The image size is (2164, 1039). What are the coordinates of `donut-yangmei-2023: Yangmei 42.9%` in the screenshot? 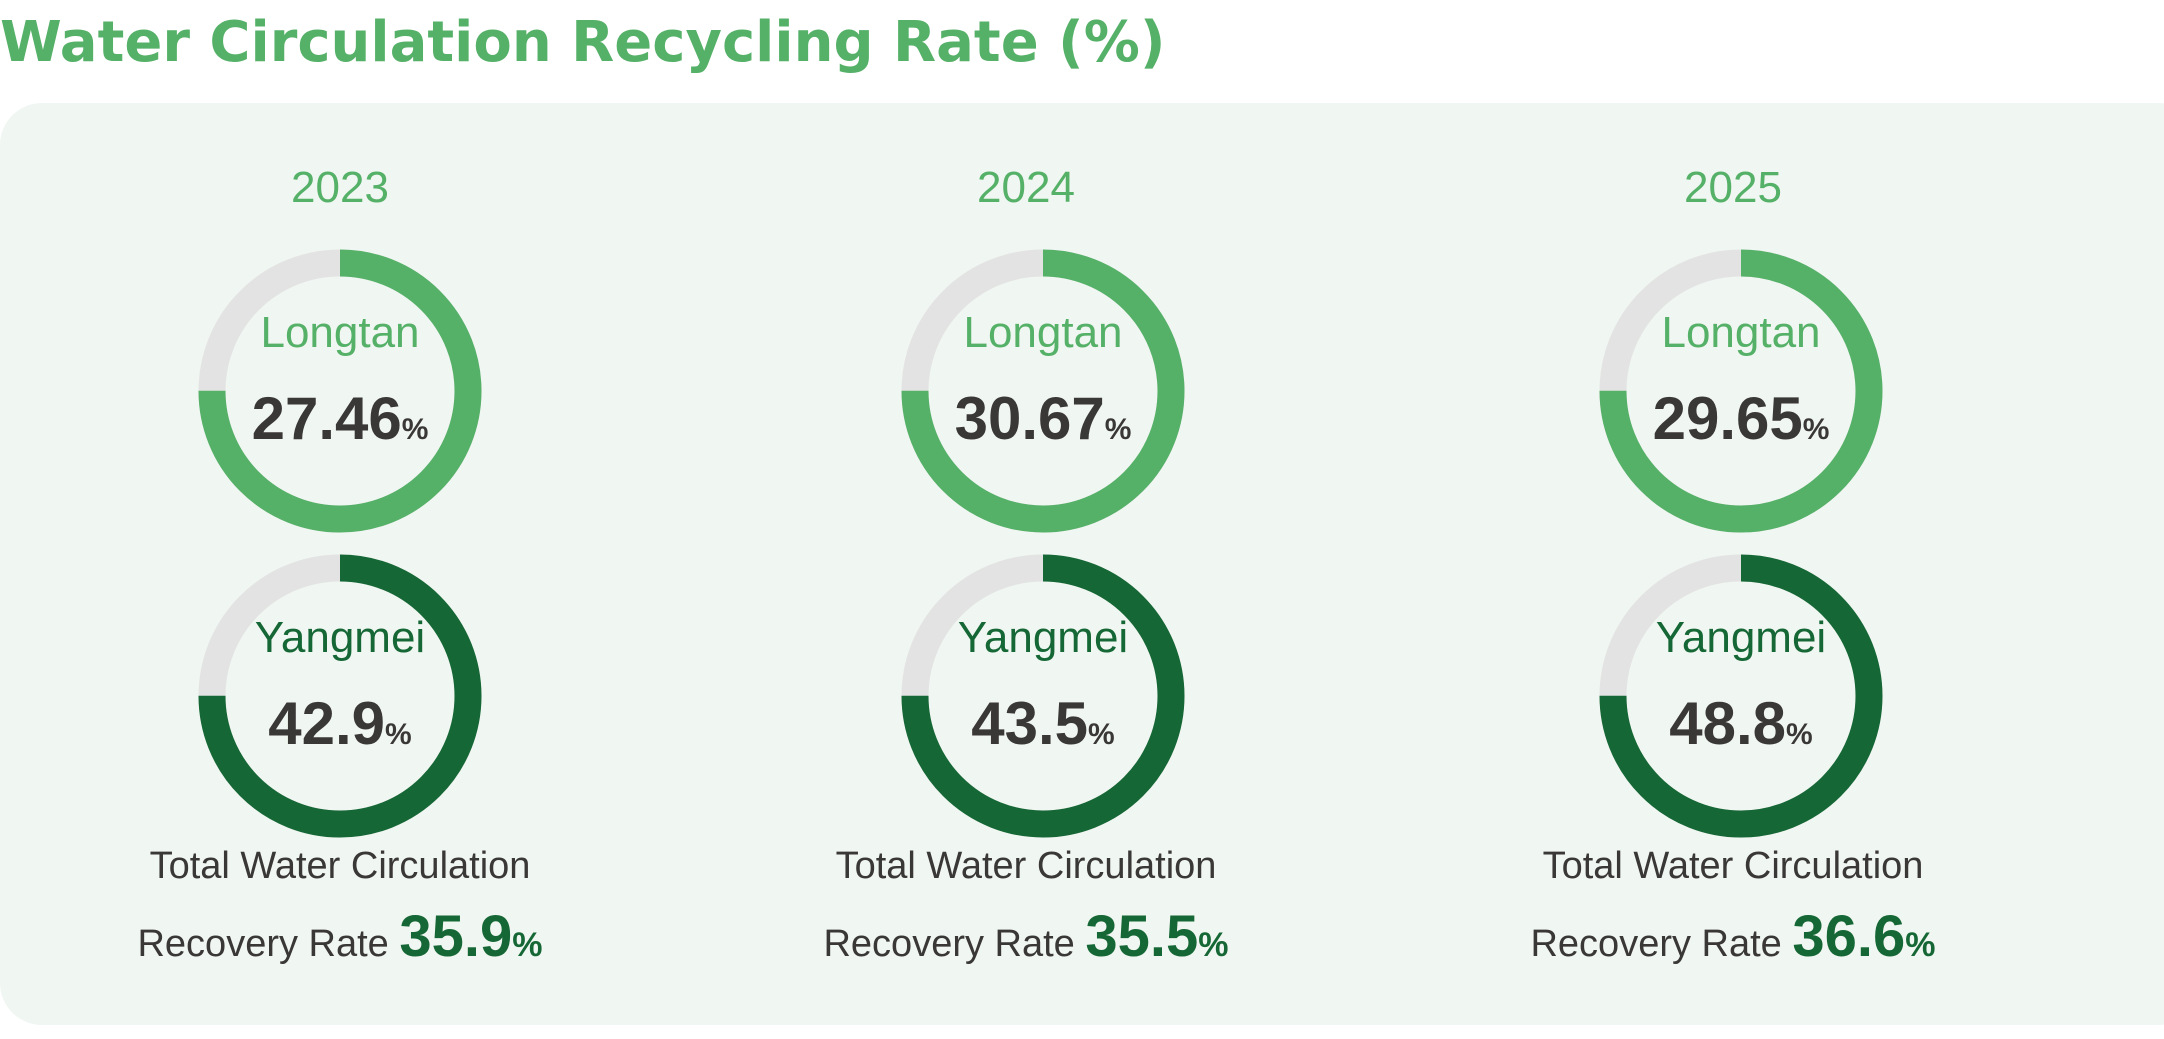 It's located at (340, 696).